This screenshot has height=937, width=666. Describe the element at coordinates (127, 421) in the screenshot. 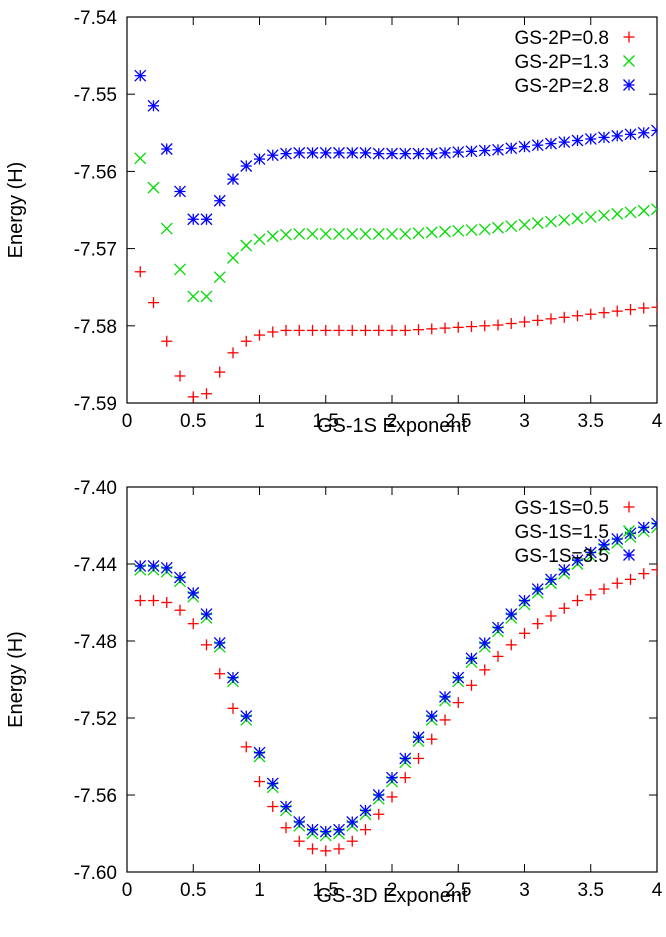

I see `x-tick-label: 0` at that location.